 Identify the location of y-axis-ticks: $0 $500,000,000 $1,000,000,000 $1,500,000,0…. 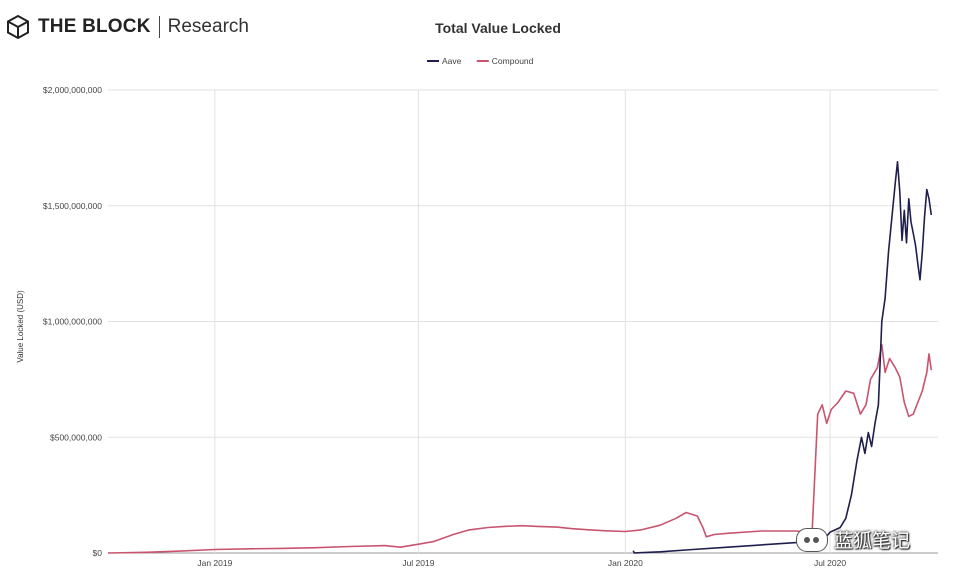
(72, 321).